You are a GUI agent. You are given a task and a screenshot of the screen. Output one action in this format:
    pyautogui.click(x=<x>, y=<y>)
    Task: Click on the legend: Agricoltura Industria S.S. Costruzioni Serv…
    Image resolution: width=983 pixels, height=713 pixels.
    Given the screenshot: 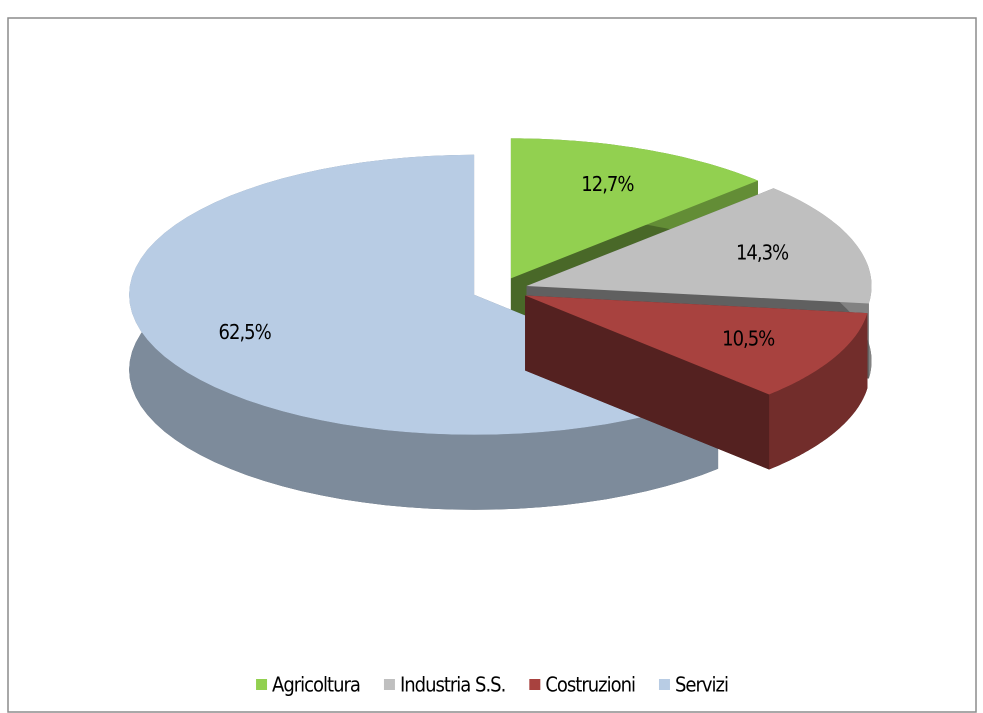 What is the action you would take?
    pyautogui.click(x=492, y=685)
    